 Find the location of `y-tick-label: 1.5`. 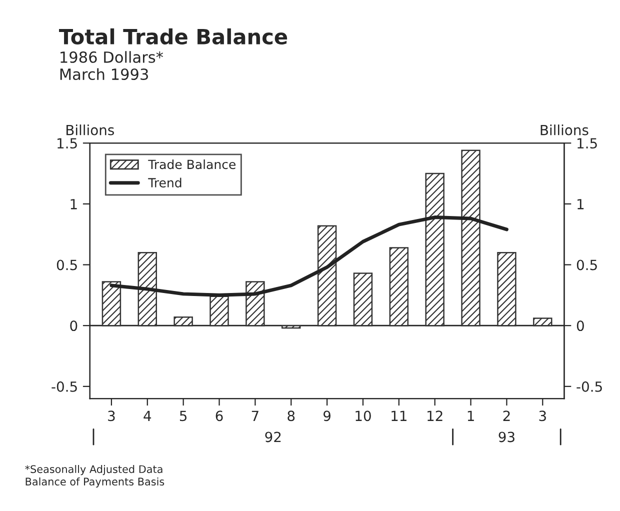

y-tick-label: 1.5 is located at coordinates (67, 143).